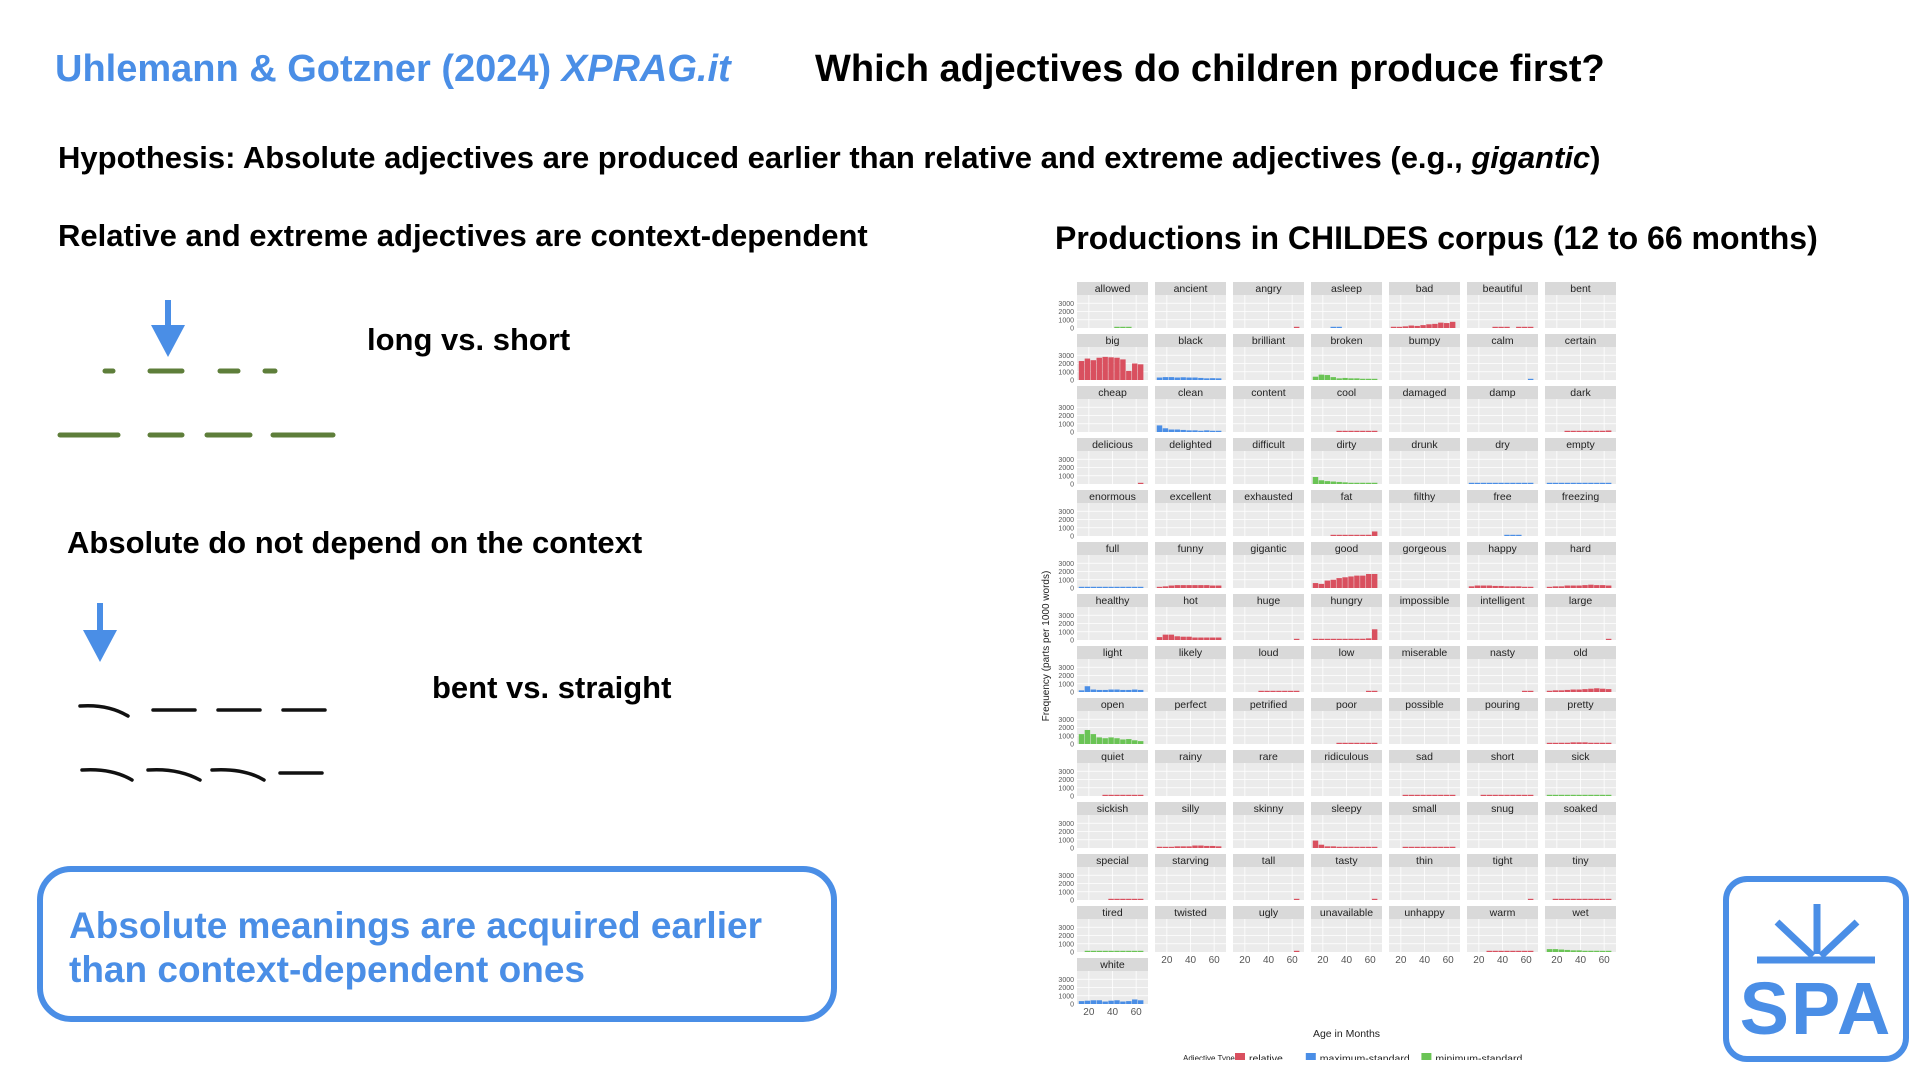 This screenshot has width=1920, height=1080. What do you see at coordinates (1167, 960) in the screenshot?
I see `x-tick-label: 20` at bounding box center [1167, 960].